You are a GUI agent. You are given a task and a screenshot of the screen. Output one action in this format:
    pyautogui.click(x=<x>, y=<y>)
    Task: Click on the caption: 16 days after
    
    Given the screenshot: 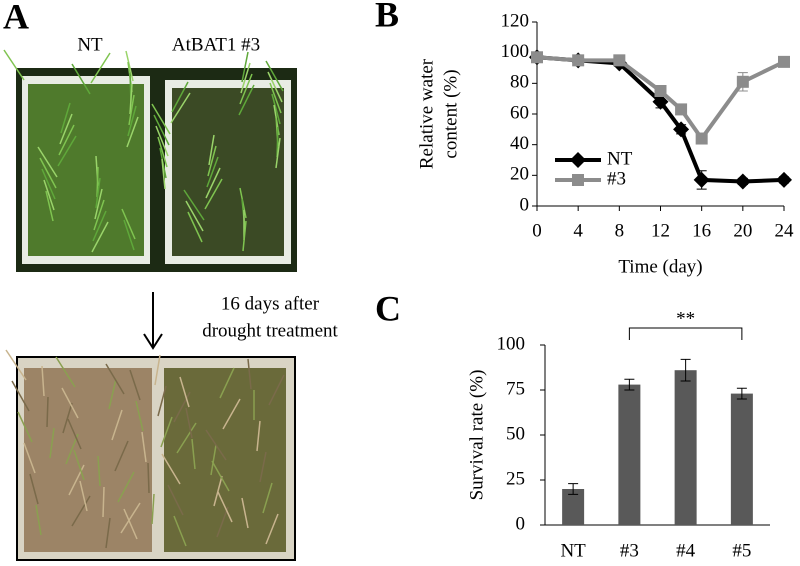 What is the action you would take?
    pyautogui.click(x=270, y=303)
    